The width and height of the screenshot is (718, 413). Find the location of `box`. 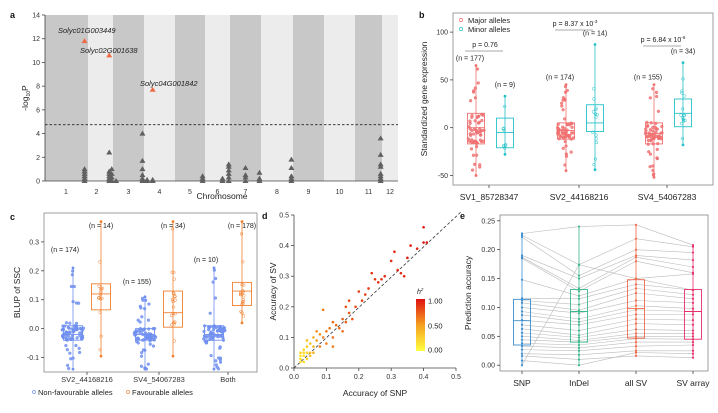

box is located at coordinates (101, 297).